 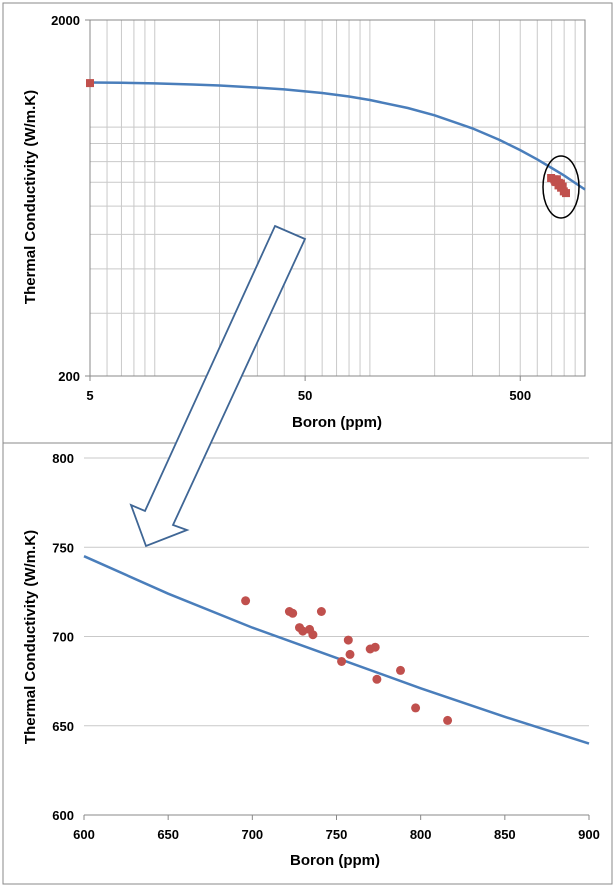 I want to click on y-tick-label: 700, so click(x=63, y=637).